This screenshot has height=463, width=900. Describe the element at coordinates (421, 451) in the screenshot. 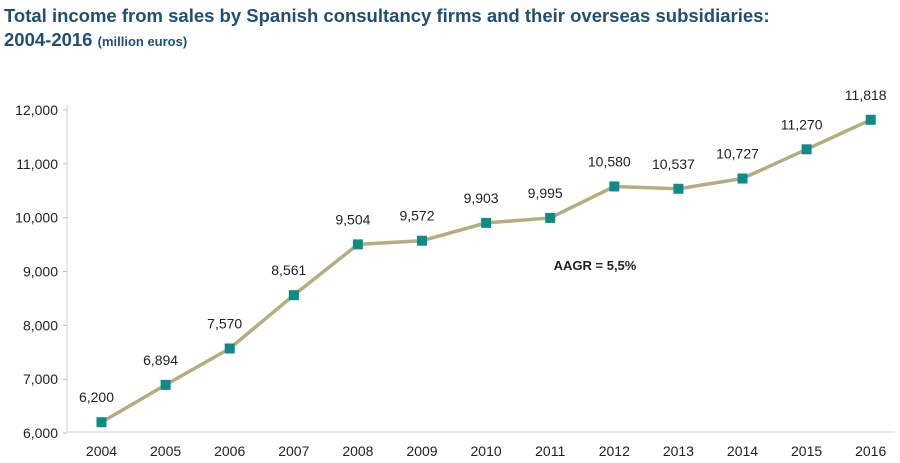

I see `x-tick-label: 2009` at that location.